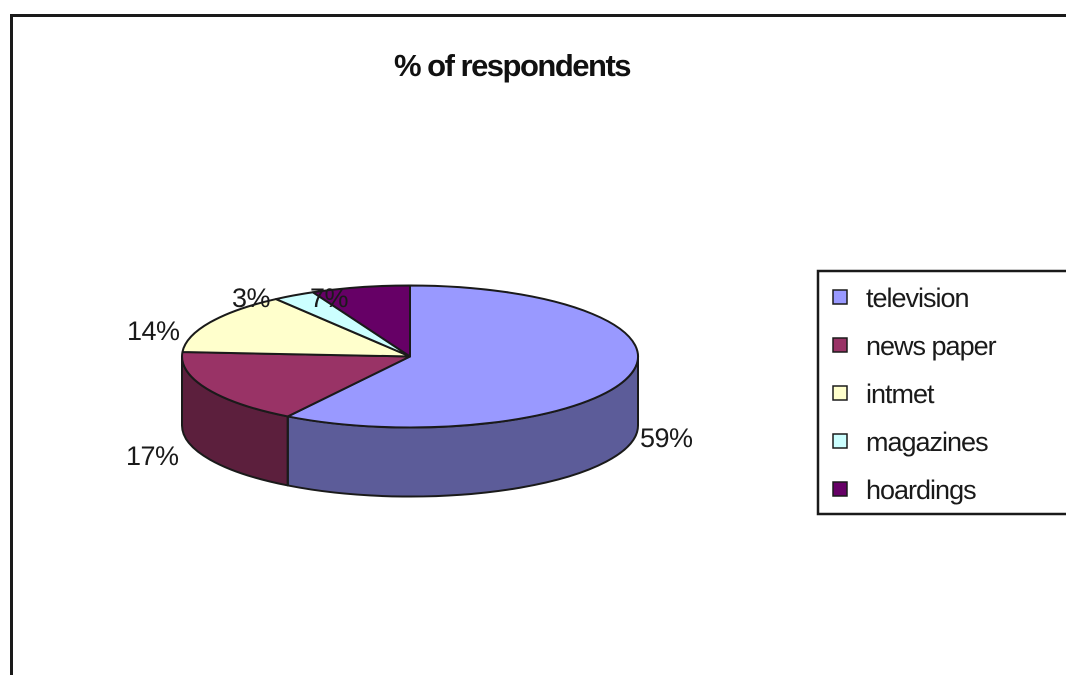 The width and height of the screenshot is (1066, 675). What do you see at coordinates (462, 356) in the screenshot?
I see `pie-slice-television` at bounding box center [462, 356].